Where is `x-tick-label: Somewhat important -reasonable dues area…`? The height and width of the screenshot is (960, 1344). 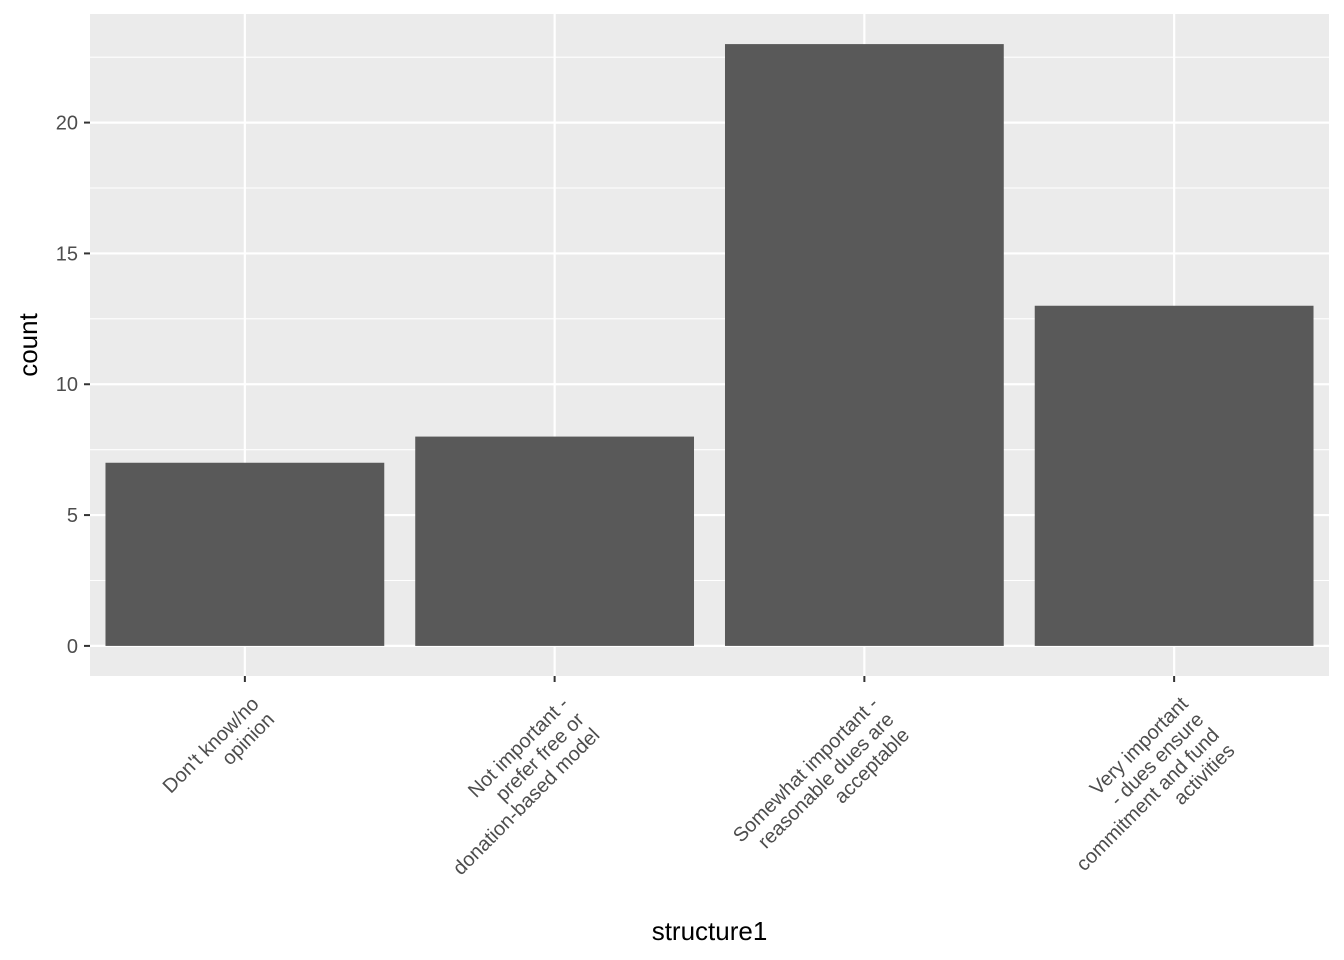
x-tick-label: Somewhat important -reasonable dues area… is located at coordinates (821, 785).